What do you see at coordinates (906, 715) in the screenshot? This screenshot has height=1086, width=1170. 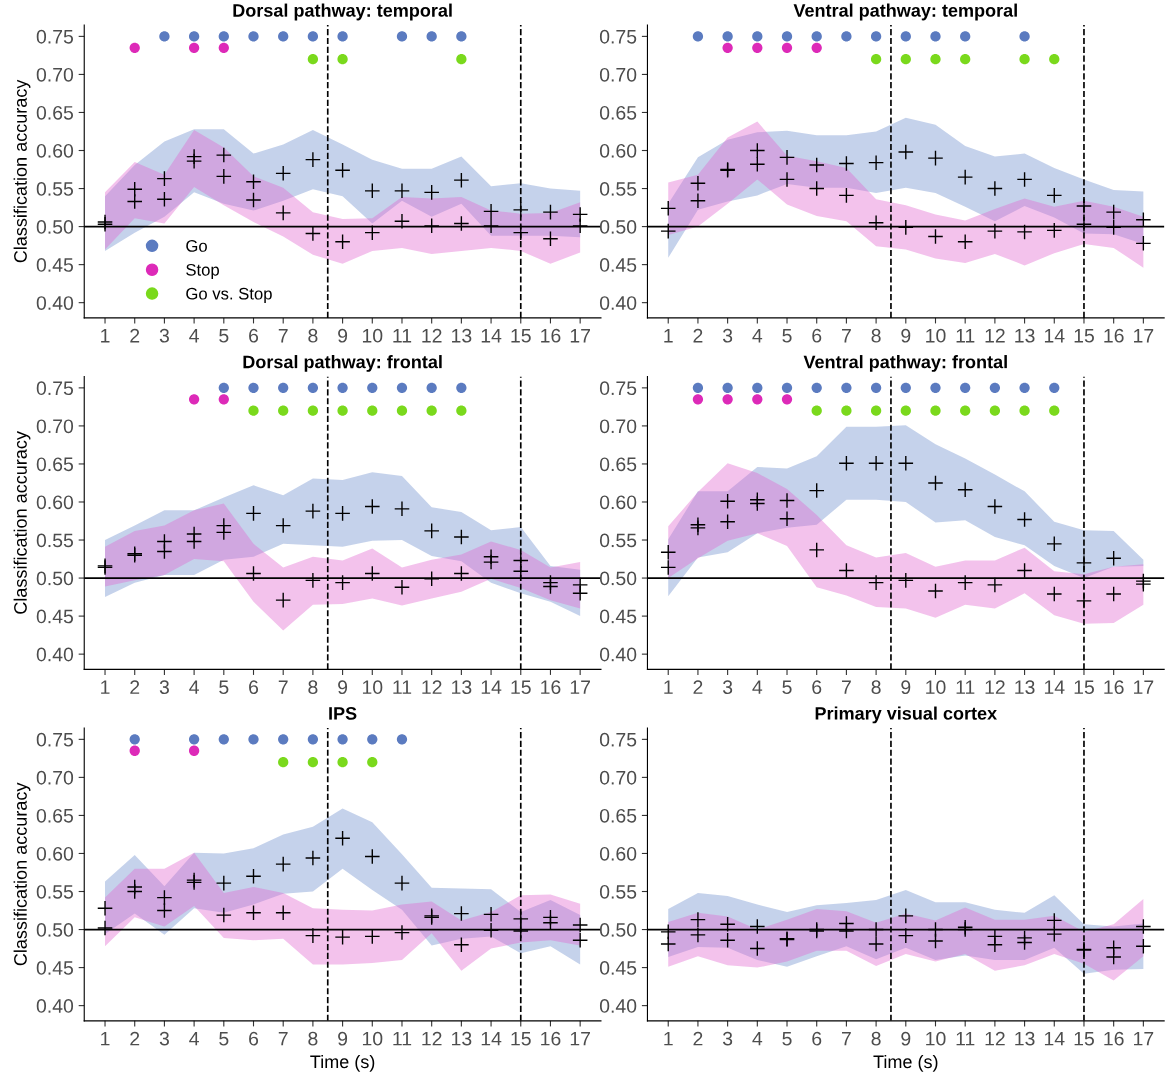 I see `chart-title: Primary visual cortex` at bounding box center [906, 715].